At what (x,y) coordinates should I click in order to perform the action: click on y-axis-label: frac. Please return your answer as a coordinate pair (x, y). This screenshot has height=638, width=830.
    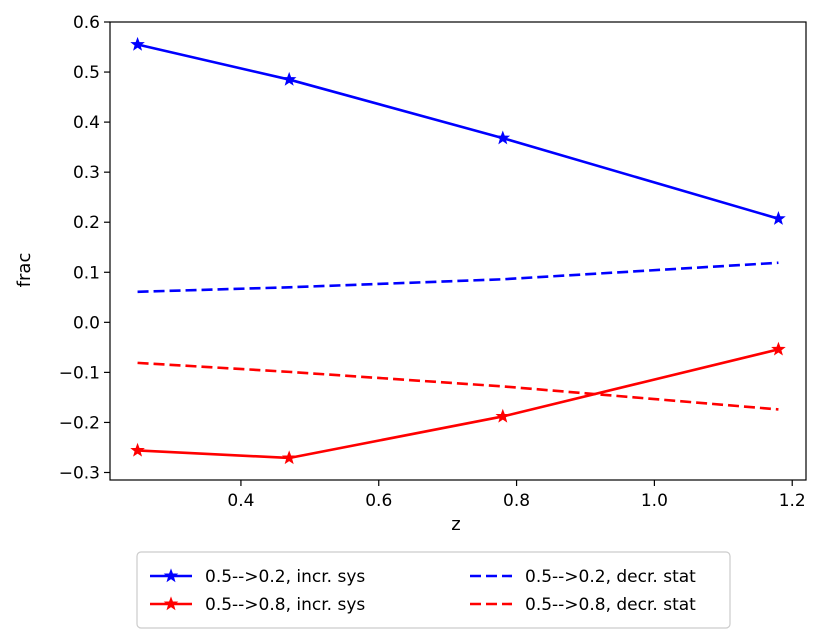
    Looking at the image, I should click on (24, 270).